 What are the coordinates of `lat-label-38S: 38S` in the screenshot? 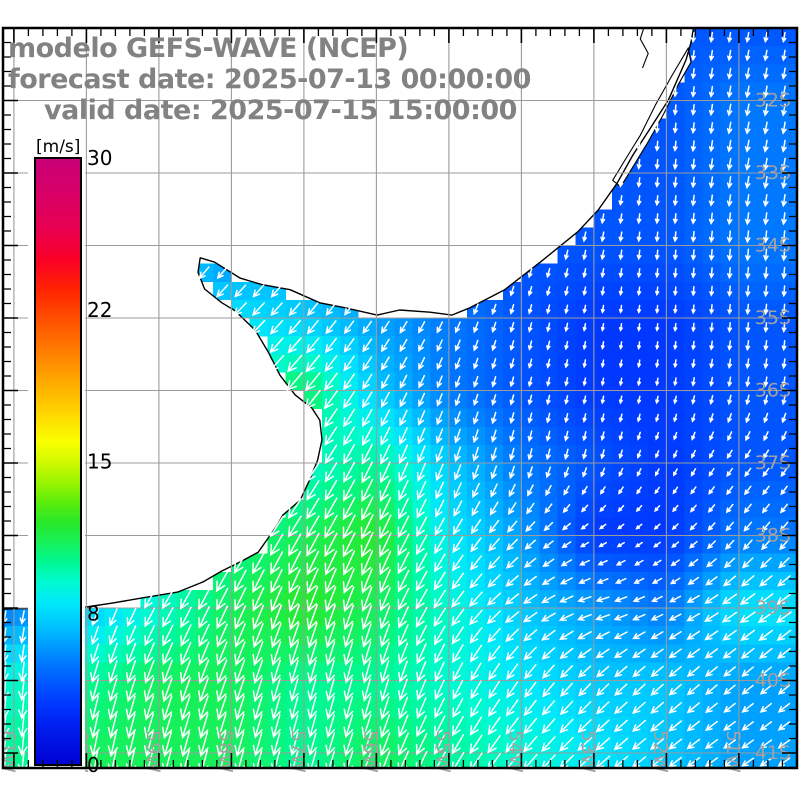 It's located at (773, 536).